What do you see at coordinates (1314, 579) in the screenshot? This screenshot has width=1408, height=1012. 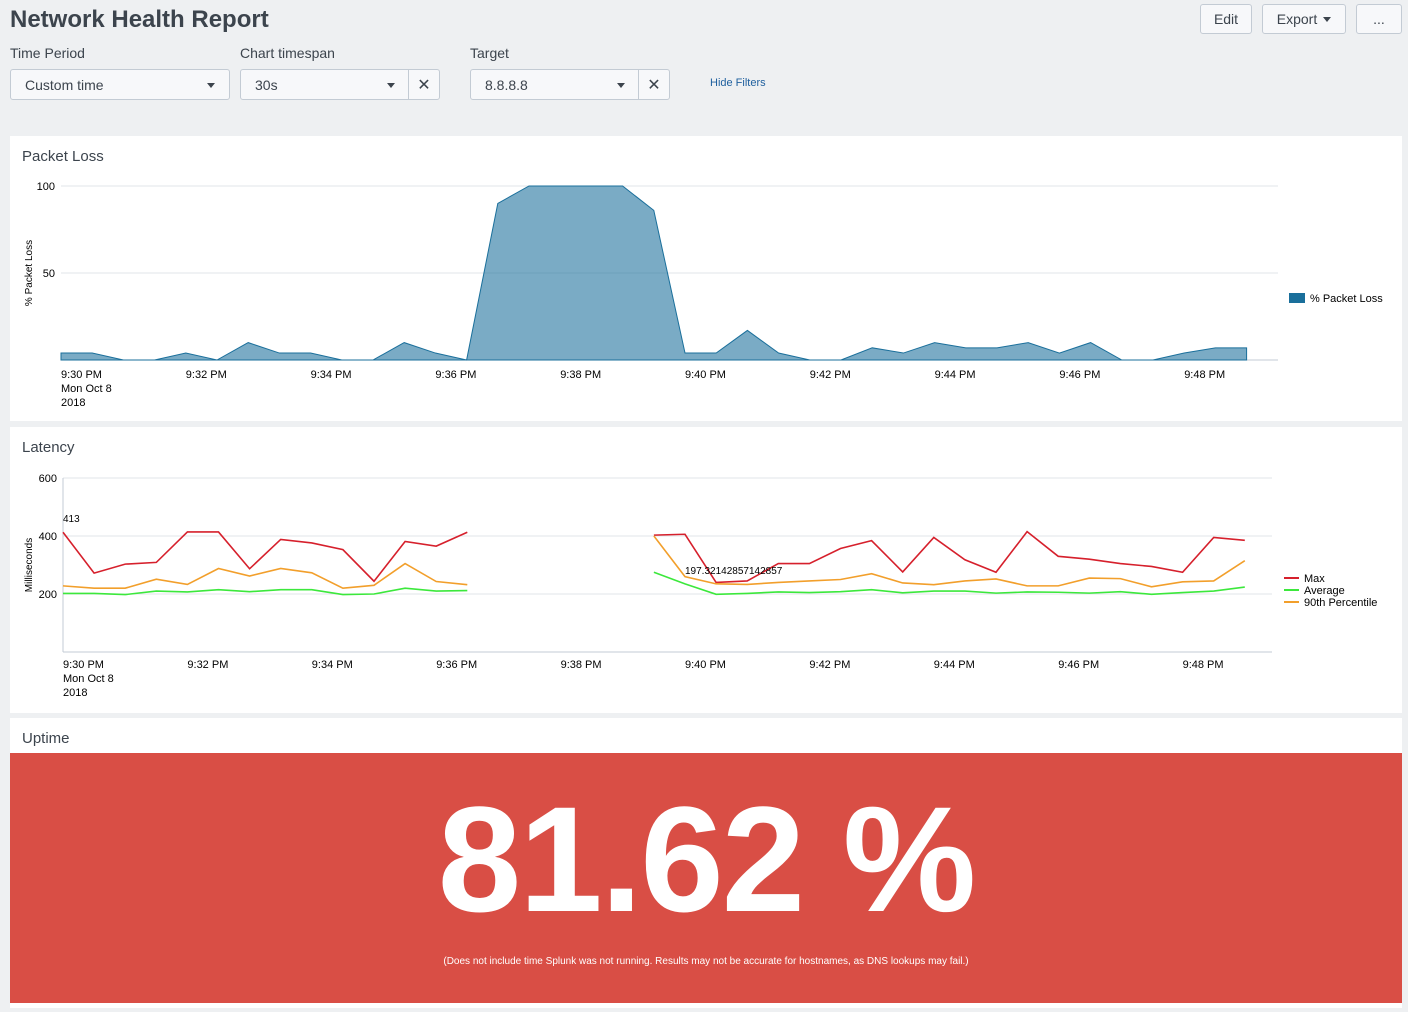 I see `legend-label: Max` at bounding box center [1314, 579].